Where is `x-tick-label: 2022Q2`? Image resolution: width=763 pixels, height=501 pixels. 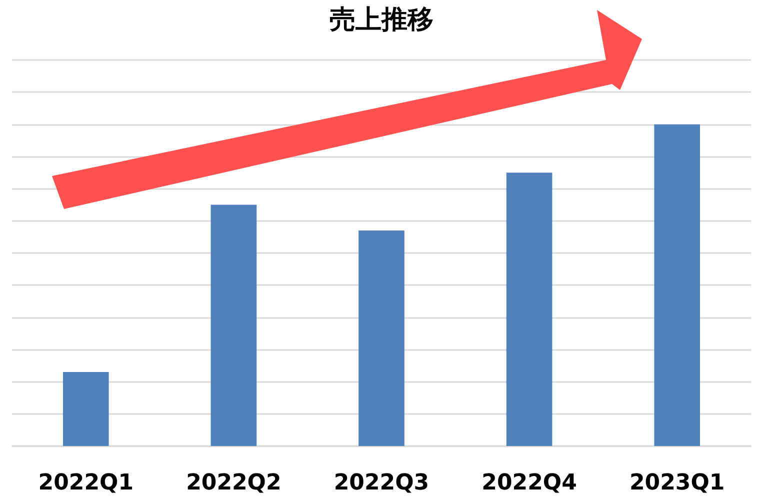 x-tick-label: 2022Q2 is located at coordinates (234, 483).